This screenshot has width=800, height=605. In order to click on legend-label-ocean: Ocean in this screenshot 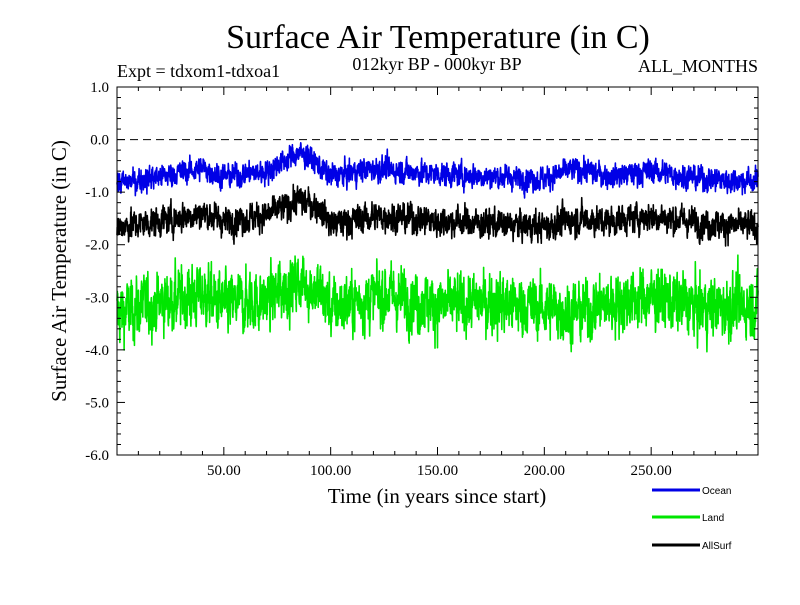, I will do `click(716, 491)`.